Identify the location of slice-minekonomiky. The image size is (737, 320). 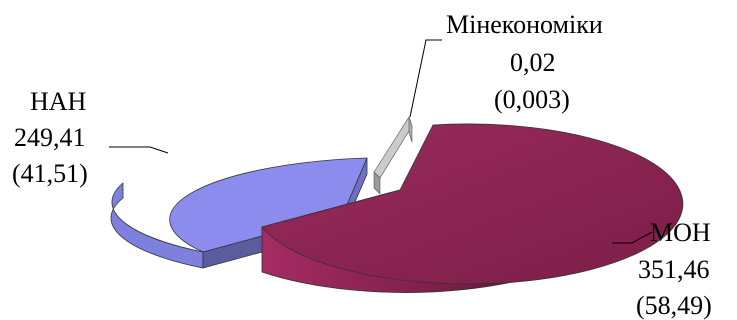
(393, 155).